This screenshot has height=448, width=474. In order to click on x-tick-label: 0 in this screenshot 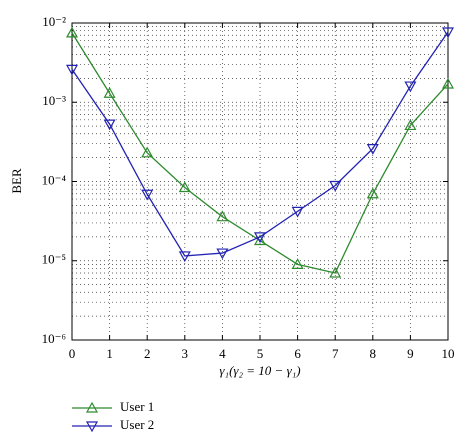, I will do `click(72, 353)`.